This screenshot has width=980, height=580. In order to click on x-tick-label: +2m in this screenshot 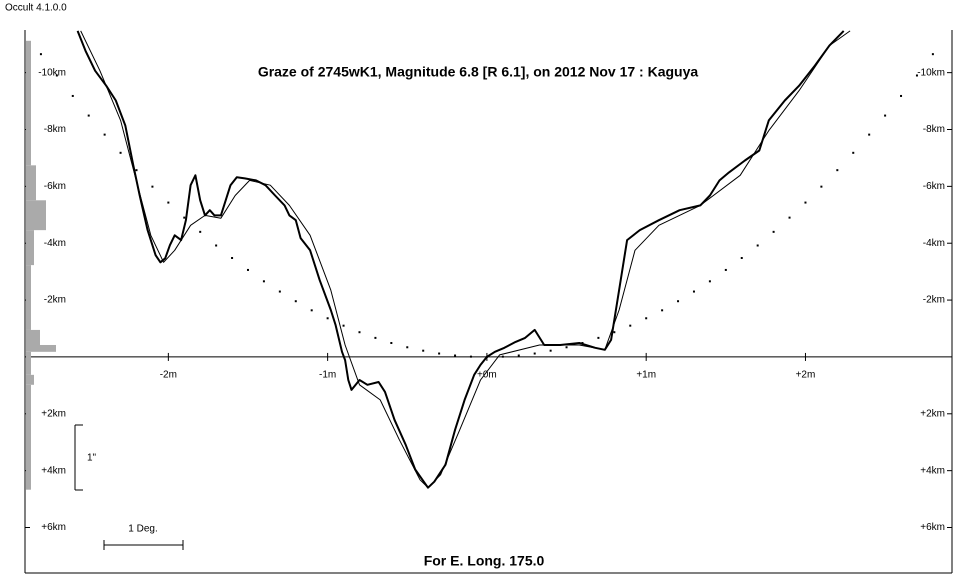, I will do `click(806, 375)`.